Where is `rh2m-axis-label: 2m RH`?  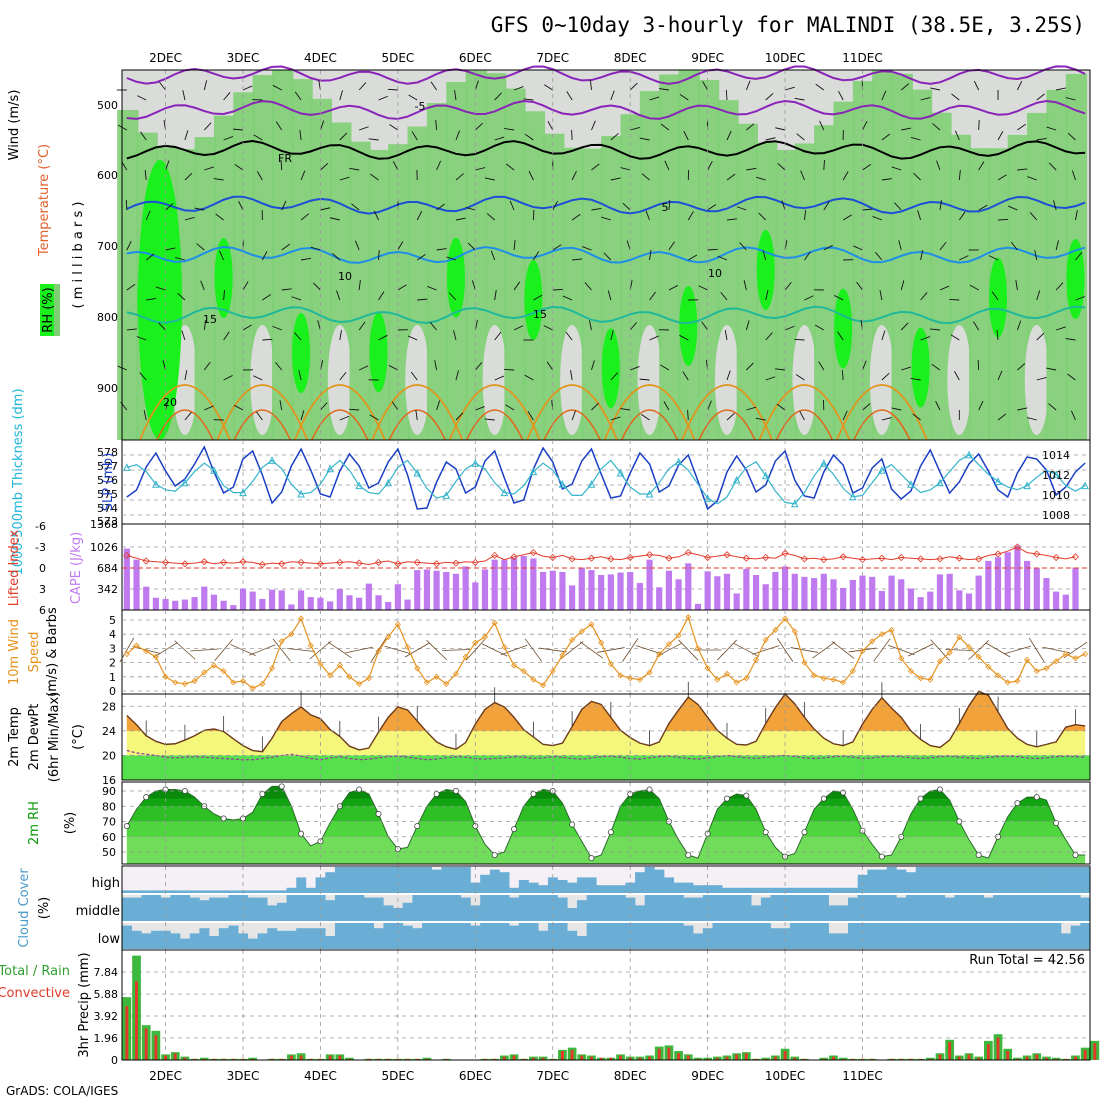 rh2m-axis-label: 2m RH is located at coordinates (34, 823).